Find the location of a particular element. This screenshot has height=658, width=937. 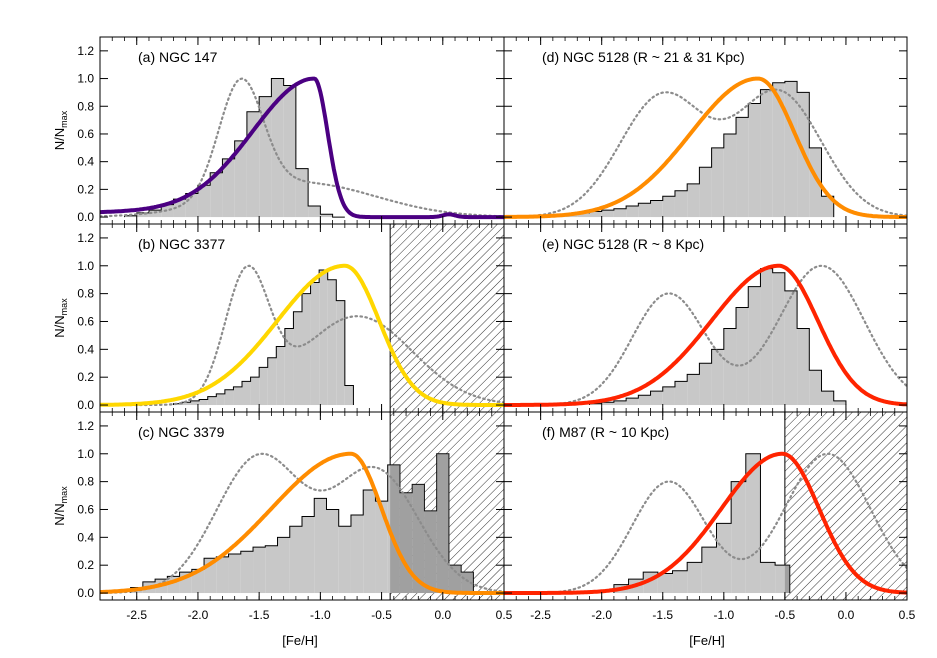

panel-title: (a) NGC 147 is located at coordinates (178, 57).